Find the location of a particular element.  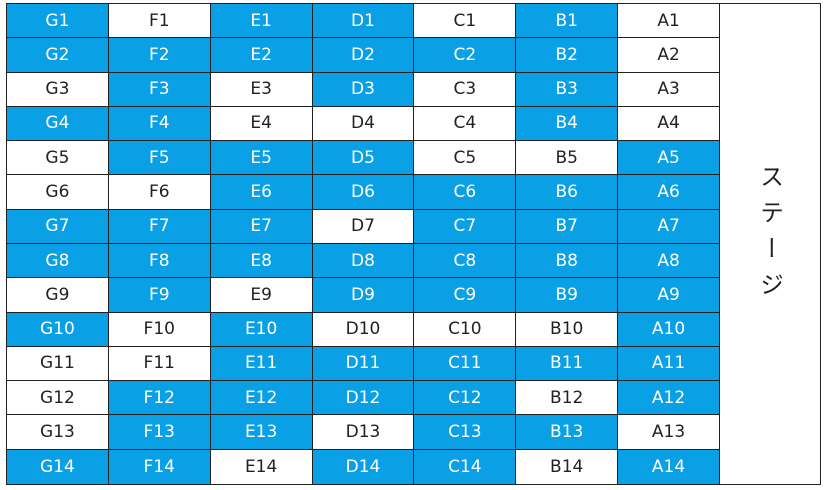

seat: F13 is located at coordinates (159, 432).